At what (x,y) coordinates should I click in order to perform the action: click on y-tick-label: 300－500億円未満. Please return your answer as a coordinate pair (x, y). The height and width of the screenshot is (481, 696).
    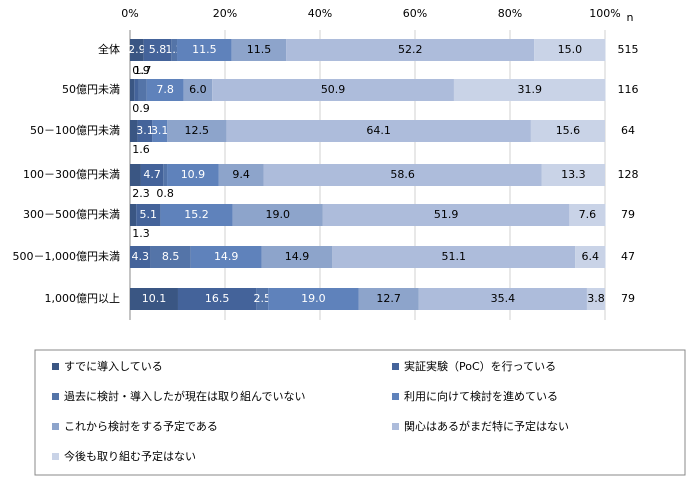
    Looking at the image, I should click on (71, 214).